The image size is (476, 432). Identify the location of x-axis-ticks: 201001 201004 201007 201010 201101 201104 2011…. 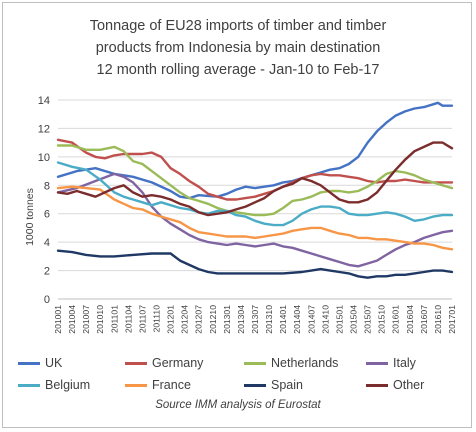
(255, 319).